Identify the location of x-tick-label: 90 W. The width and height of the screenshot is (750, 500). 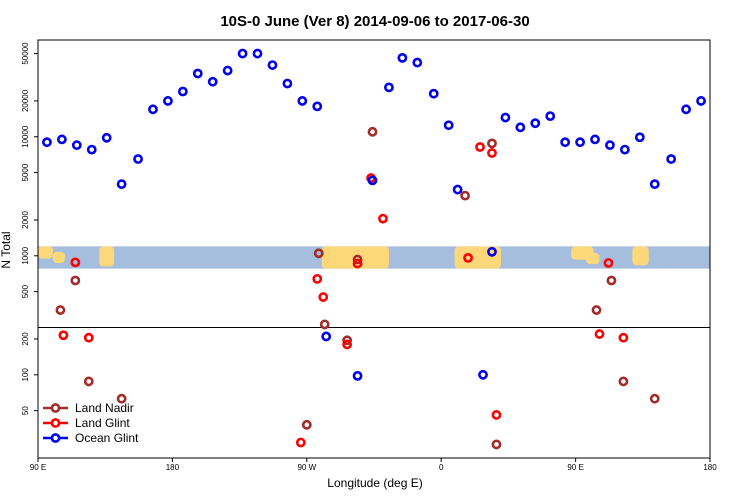
(306, 467).